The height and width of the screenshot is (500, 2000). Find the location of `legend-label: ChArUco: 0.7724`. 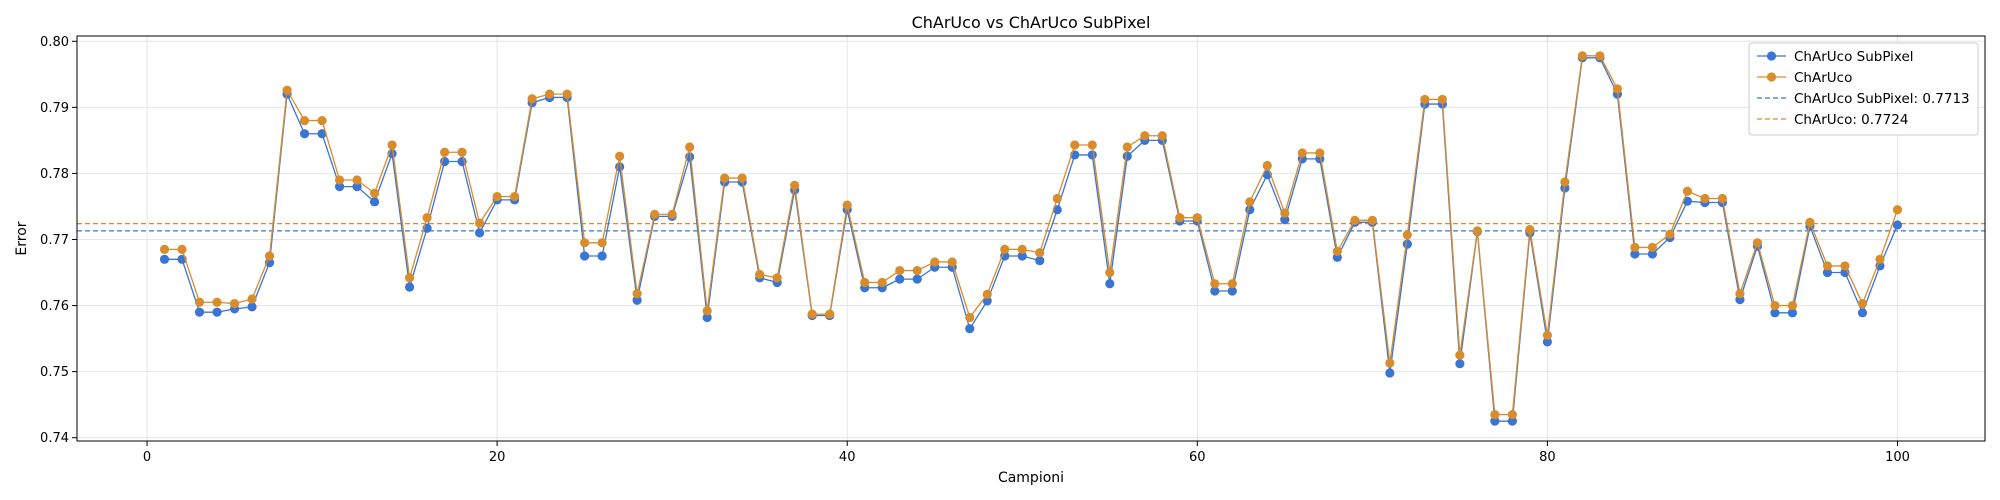

legend-label: ChArUco: 0.7724 is located at coordinates (1851, 120).